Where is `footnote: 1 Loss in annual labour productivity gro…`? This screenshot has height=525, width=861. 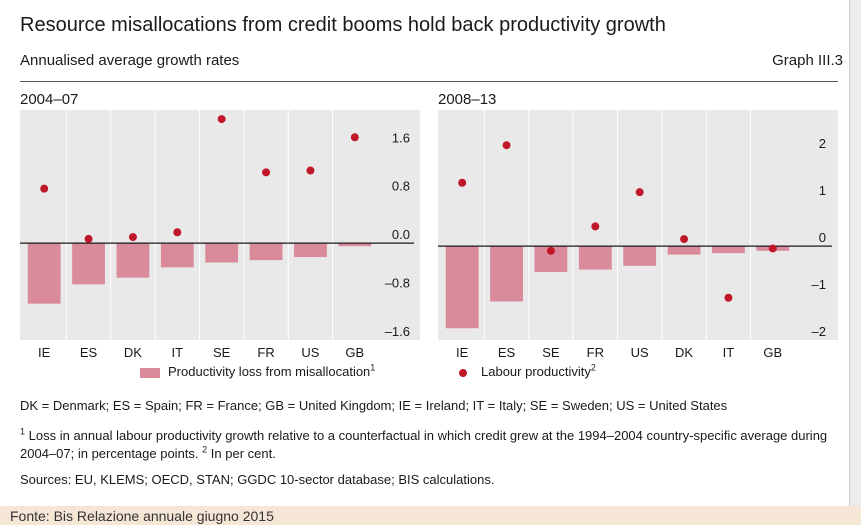 footnote: 1 Loss in annual labour productivity gro… is located at coordinates (424, 443).